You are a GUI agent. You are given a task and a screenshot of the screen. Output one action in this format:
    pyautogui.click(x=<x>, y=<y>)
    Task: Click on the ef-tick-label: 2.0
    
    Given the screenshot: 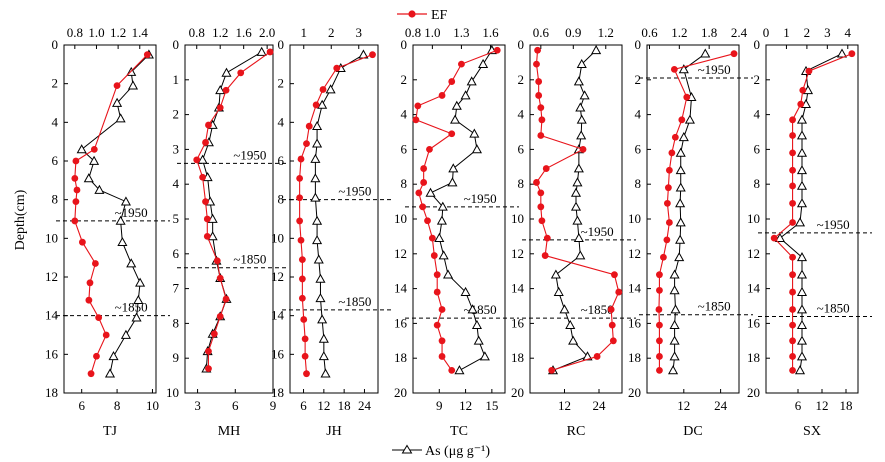 What is the action you would take?
    pyautogui.click(x=267, y=32)
    